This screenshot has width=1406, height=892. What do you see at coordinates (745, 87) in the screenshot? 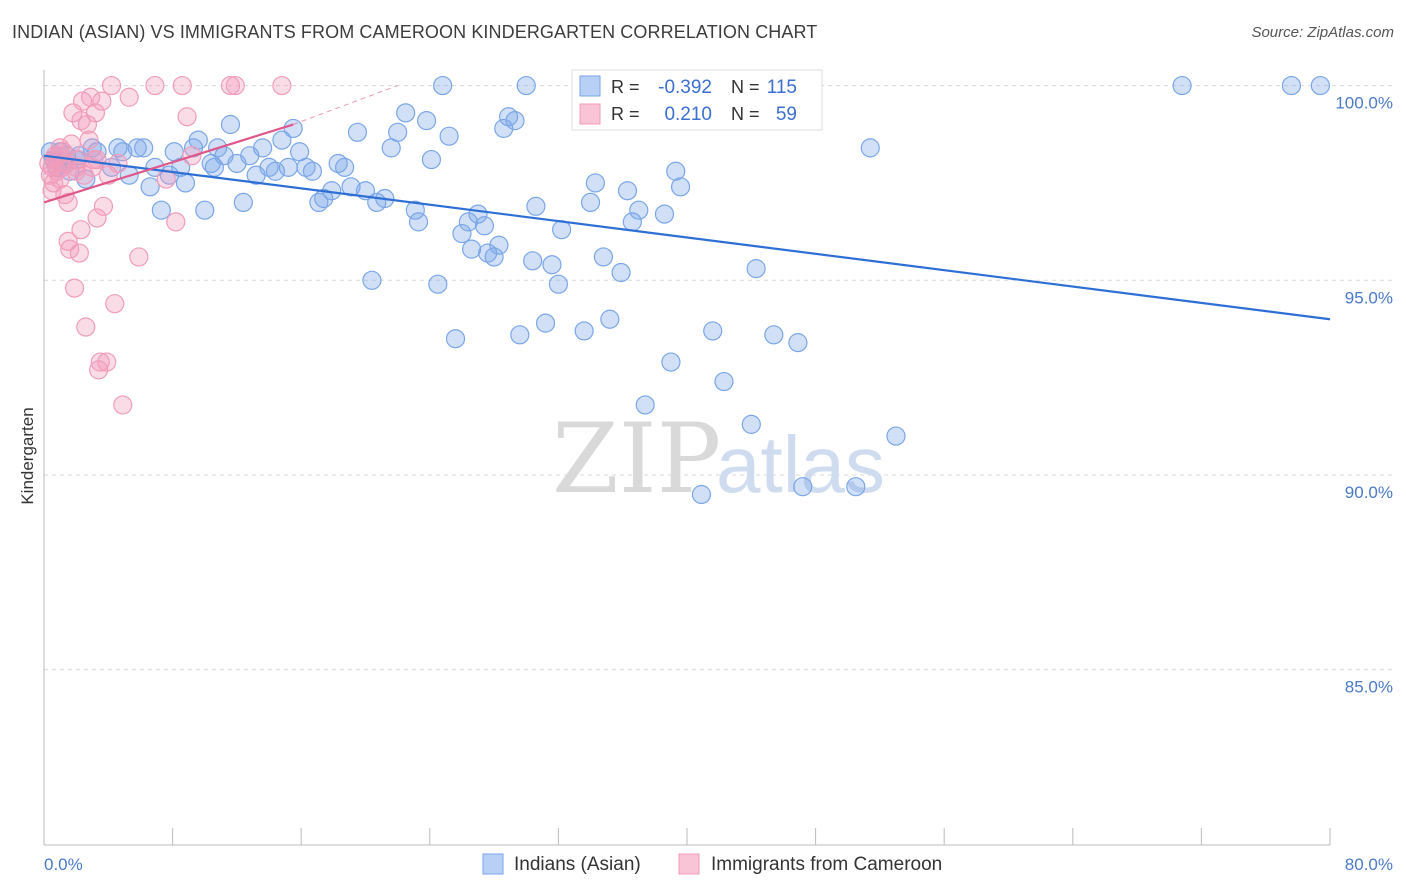
I see `stats-n-label-1: N =` at bounding box center [745, 87].